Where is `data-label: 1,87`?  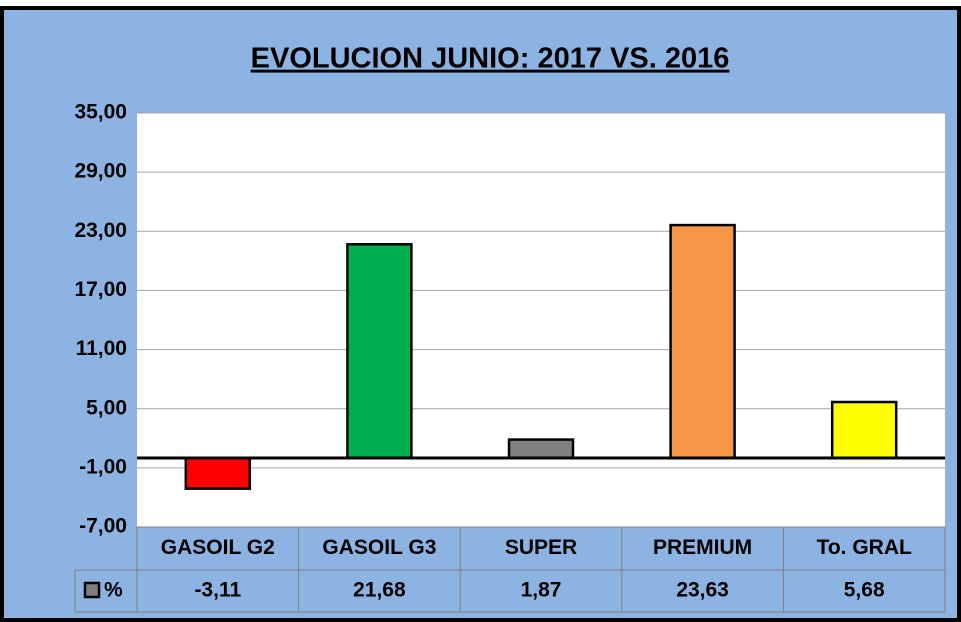 data-label: 1,87 is located at coordinates (541, 590).